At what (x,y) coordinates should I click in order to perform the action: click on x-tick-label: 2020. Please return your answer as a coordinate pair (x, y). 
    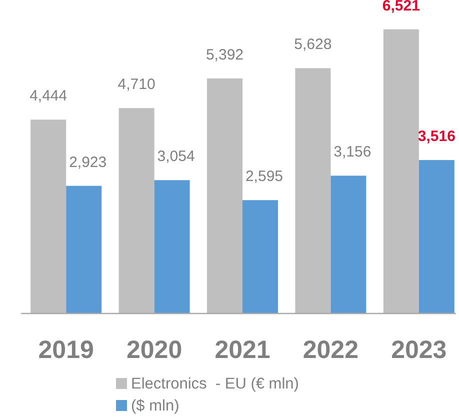
    Looking at the image, I should click on (154, 350).